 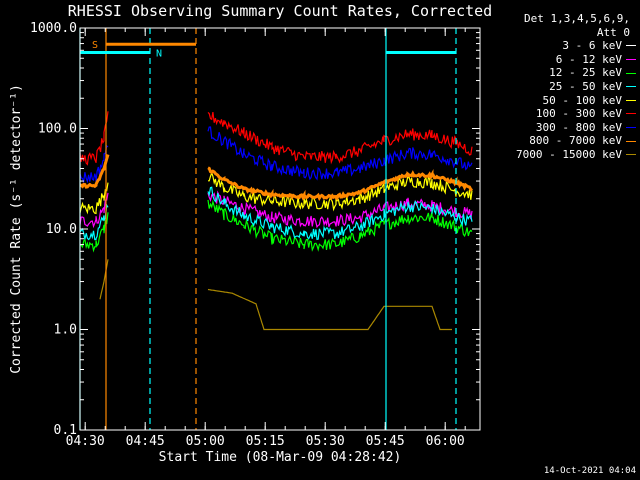 I want to click on legend-entry: 25 - 50 keV, so click(x=561, y=87).